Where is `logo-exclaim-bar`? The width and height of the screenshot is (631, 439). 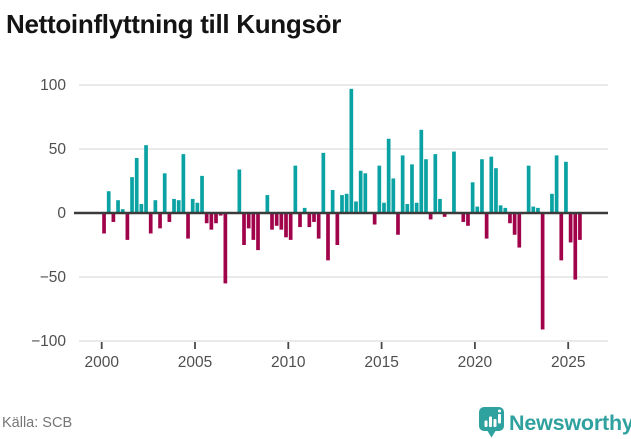
logo-exclaim-bar is located at coordinates (499, 419).